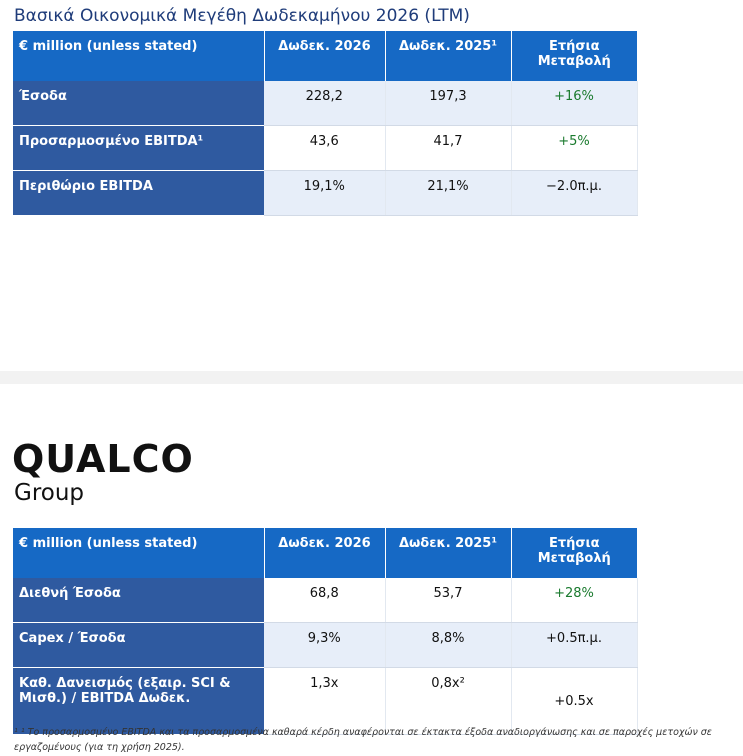 The image size is (743, 756). What do you see at coordinates (49, 493) in the screenshot?
I see `company-logo-subtitle: Group` at bounding box center [49, 493].